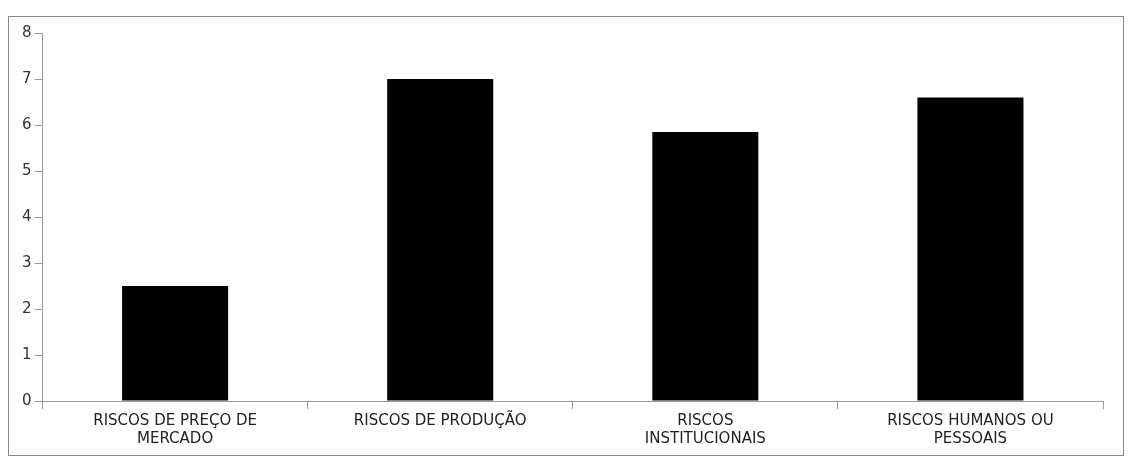  Describe the element at coordinates (27, 307) in the screenshot. I see `y-tick-label: 2` at that location.